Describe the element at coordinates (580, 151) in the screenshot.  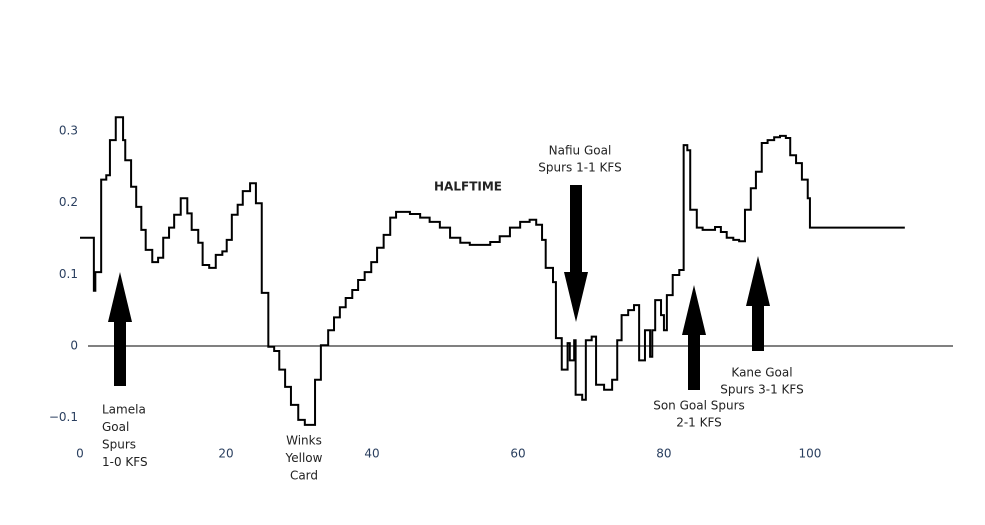
I see `annotation-text: Nafiu Goal` at that location.